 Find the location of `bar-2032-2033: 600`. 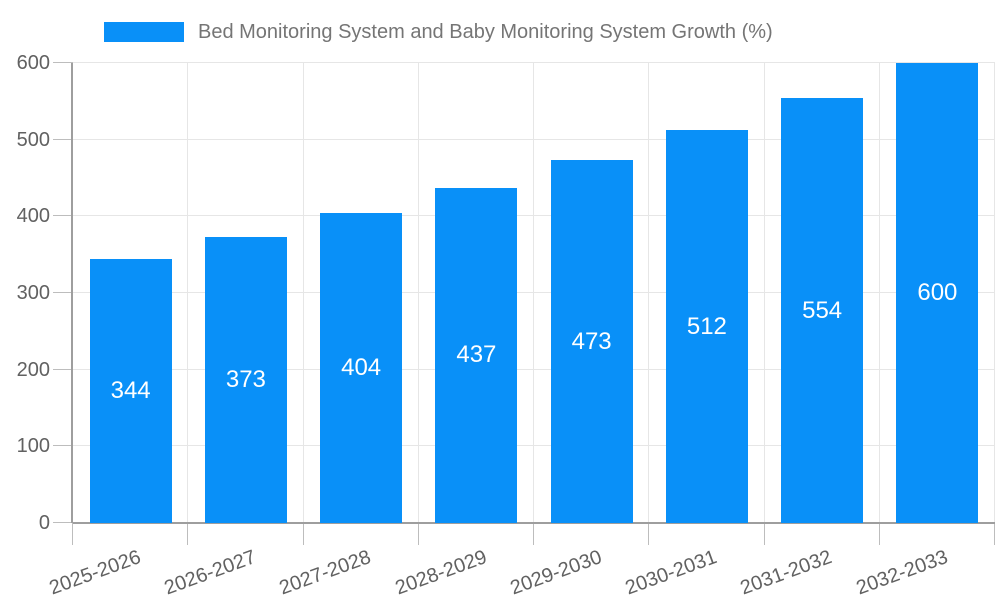

bar-2032-2033: 600 is located at coordinates (937, 293).